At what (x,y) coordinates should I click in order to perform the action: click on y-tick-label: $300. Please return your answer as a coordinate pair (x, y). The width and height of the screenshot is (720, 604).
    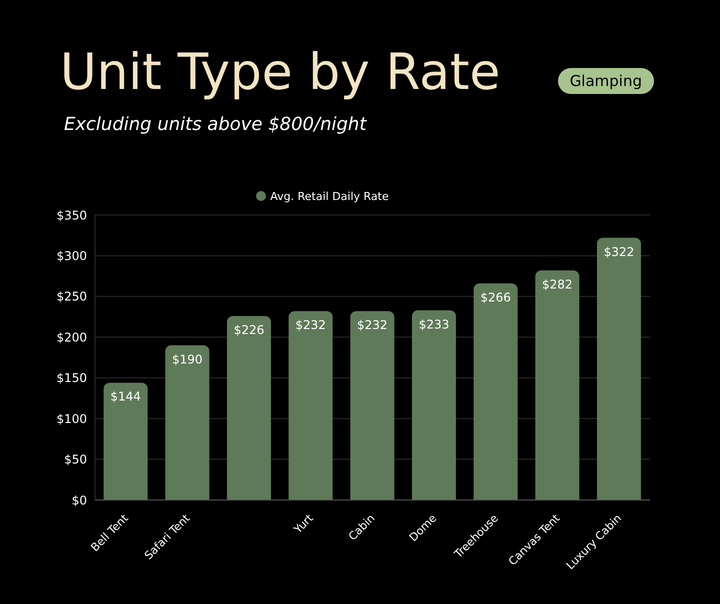
    Looking at the image, I should click on (71, 255).